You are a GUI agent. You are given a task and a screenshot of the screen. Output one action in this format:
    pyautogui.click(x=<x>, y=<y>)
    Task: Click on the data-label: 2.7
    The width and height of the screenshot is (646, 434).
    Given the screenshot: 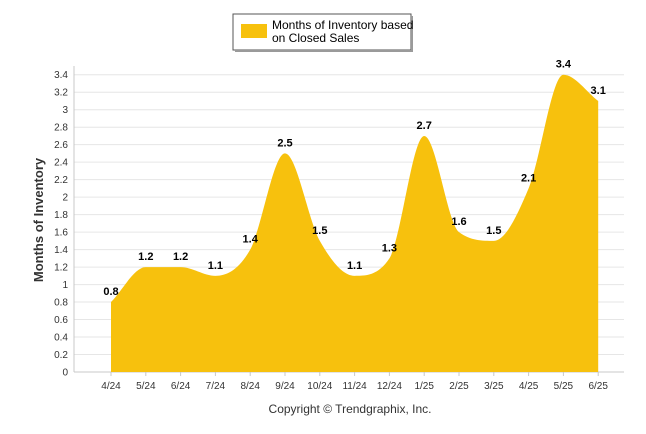 What is the action you would take?
    pyautogui.click(x=424, y=126)
    